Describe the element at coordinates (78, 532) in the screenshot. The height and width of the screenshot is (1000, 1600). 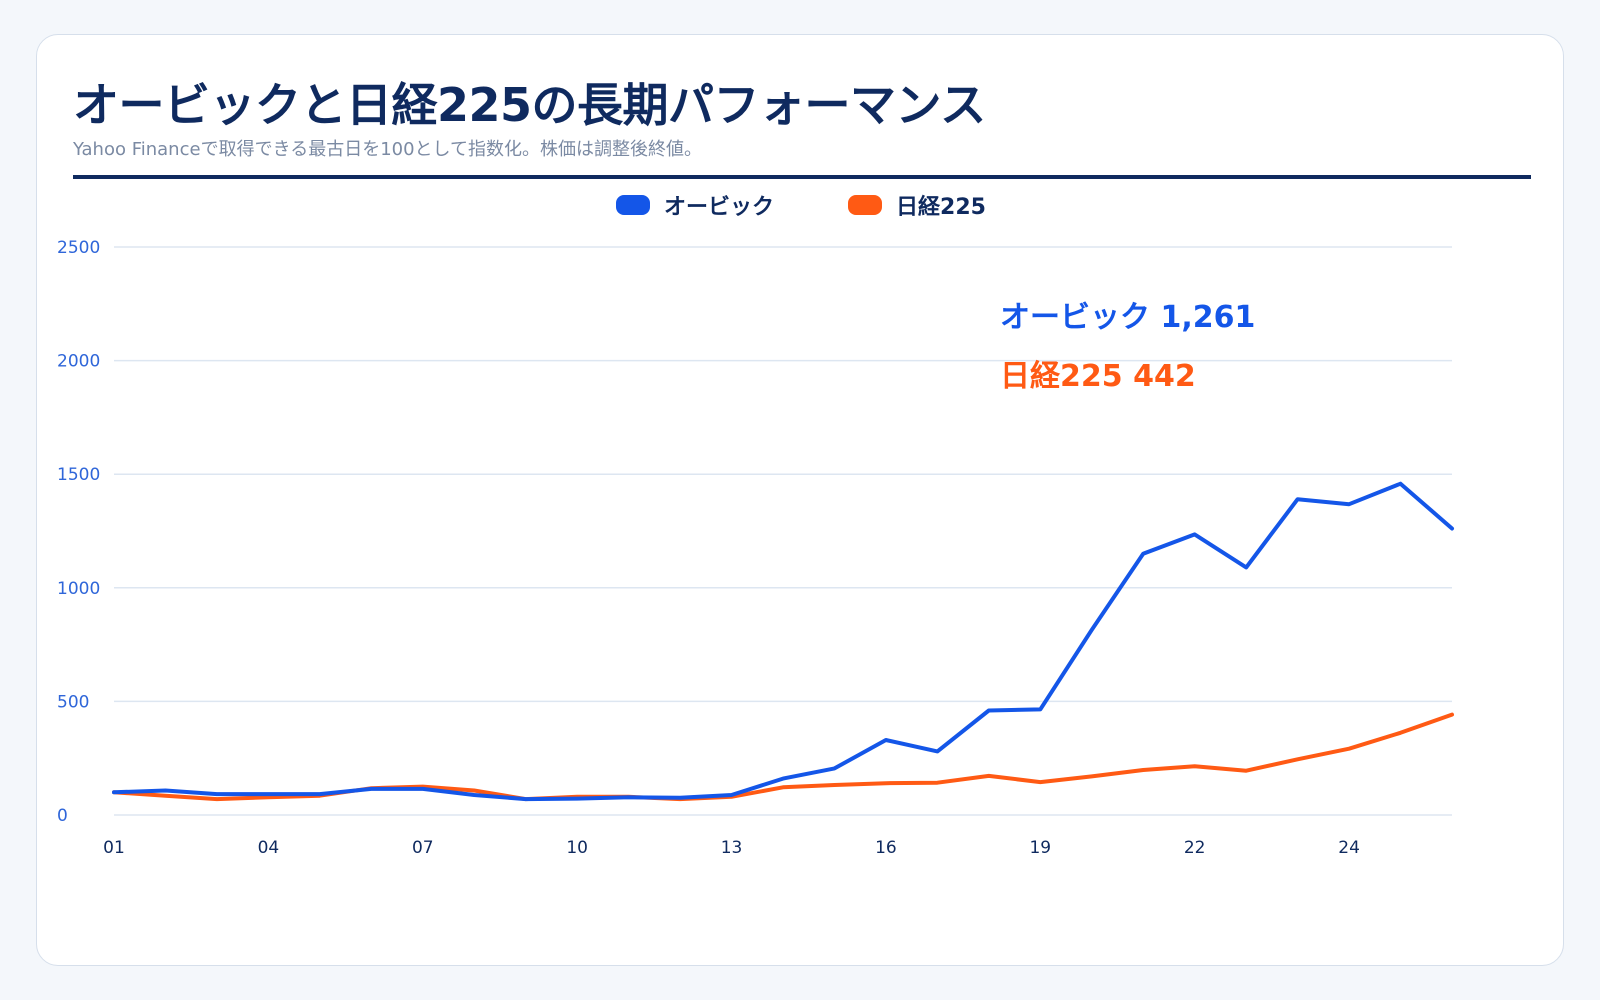
I see `y-axis-ticks: 2500 2000 1500 1000 500 0` at that location.